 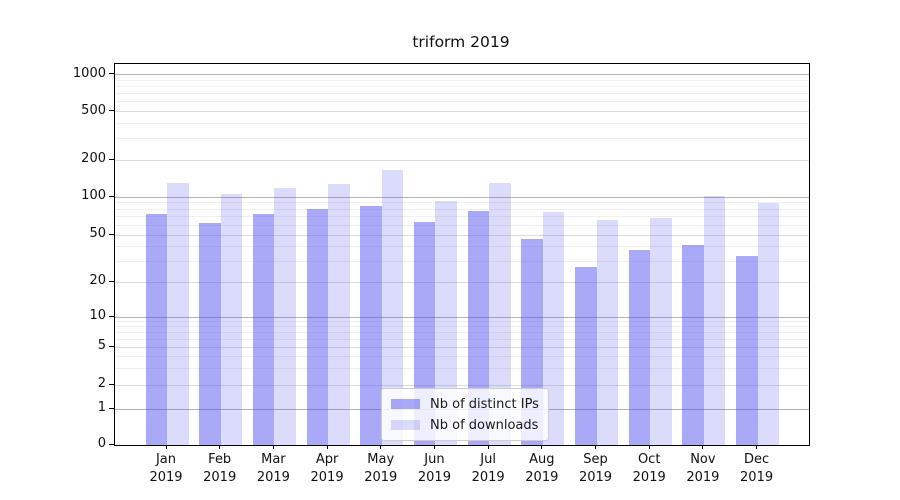 I want to click on legend: Nb of distinct IPs Nb of downloads, so click(x=465, y=414).